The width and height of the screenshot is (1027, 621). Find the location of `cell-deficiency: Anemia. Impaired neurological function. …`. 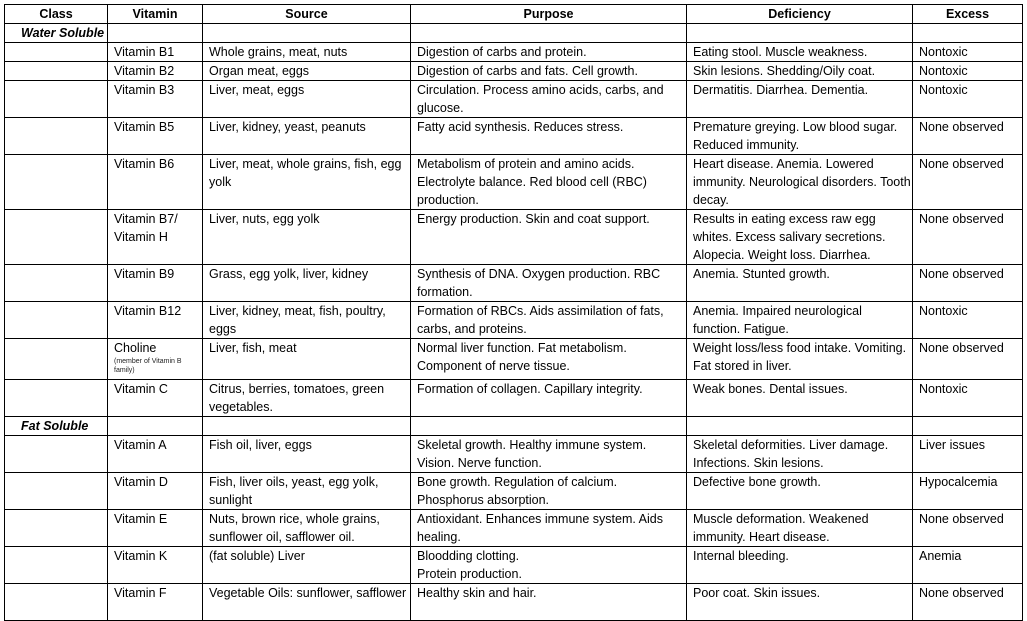

cell-deficiency: Anemia. Impaired neurological function. … is located at coordinates (799, 320).